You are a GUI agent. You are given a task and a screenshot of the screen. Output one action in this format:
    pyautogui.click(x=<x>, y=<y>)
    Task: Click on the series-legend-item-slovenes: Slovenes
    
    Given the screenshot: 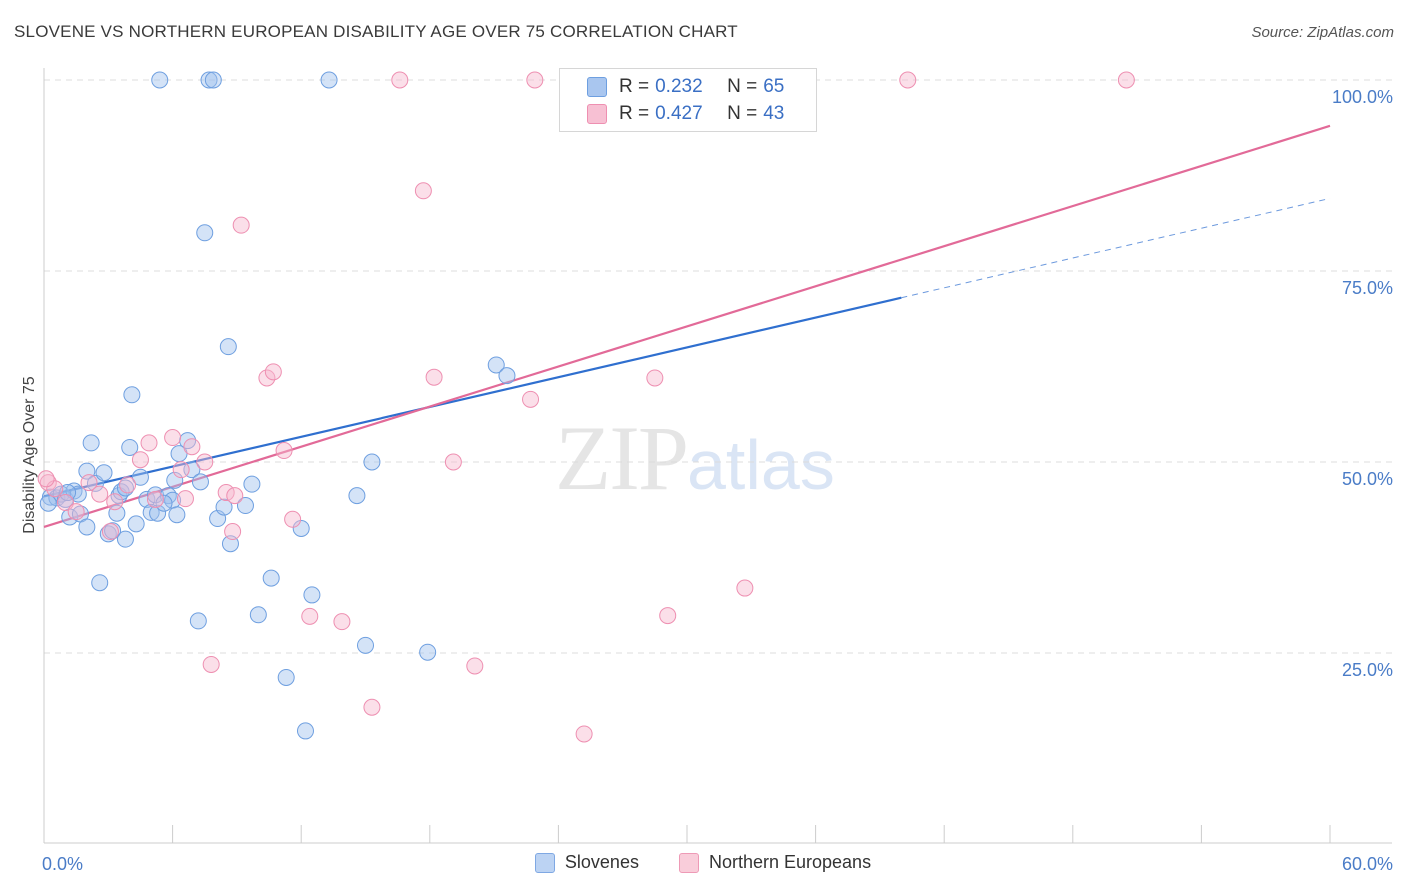 What is the action you would take?
    pyautogui.click(x=586, y=862)
    